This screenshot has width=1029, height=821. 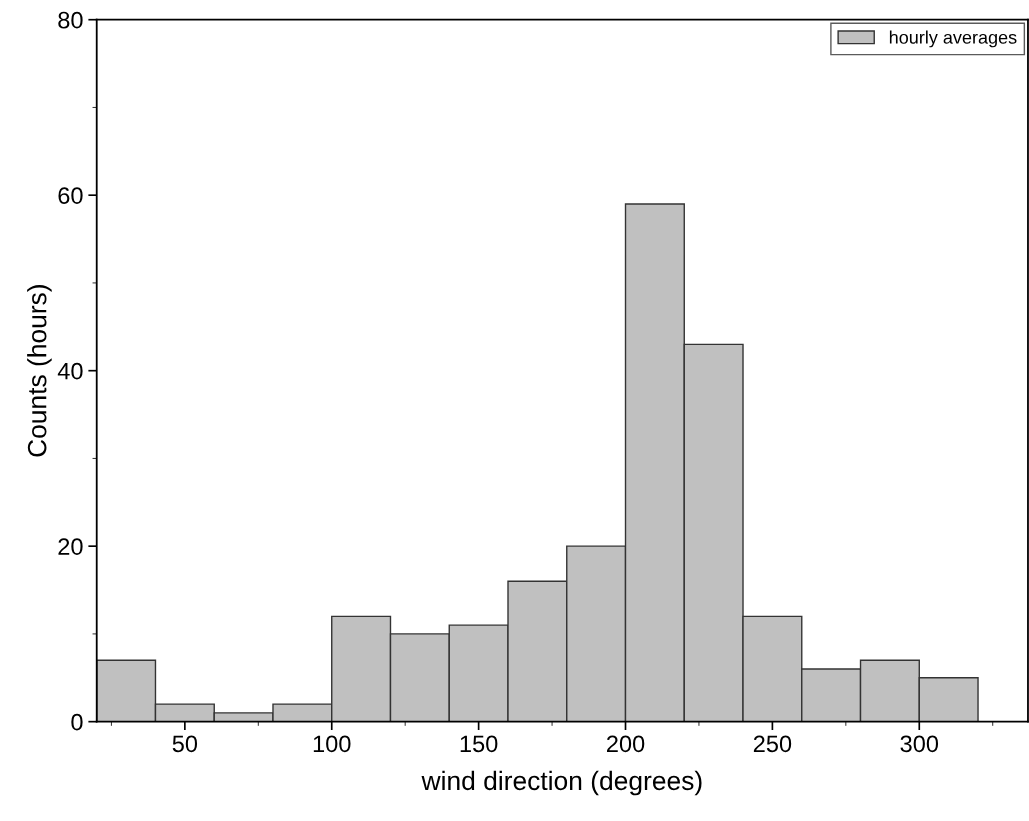 What do you see at coordinates (772, 744) in the screenshot?
I see `x-tick-label: 250` at bounding box center [772, 744].